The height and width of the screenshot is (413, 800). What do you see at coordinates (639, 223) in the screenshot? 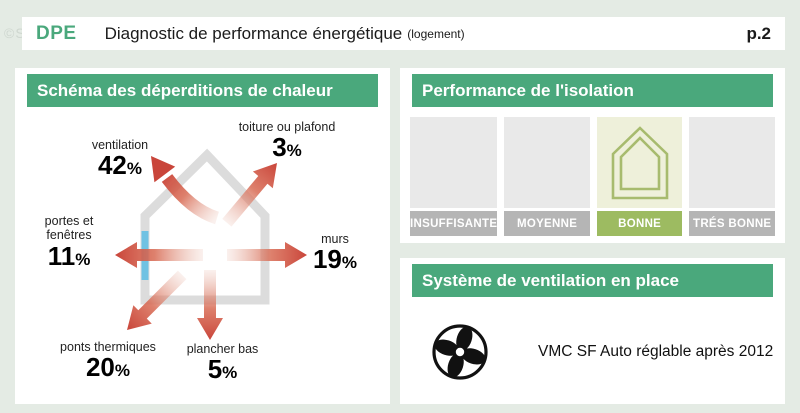
I see `insulation-level-label: BONNE` at bounding box center [639, 223].